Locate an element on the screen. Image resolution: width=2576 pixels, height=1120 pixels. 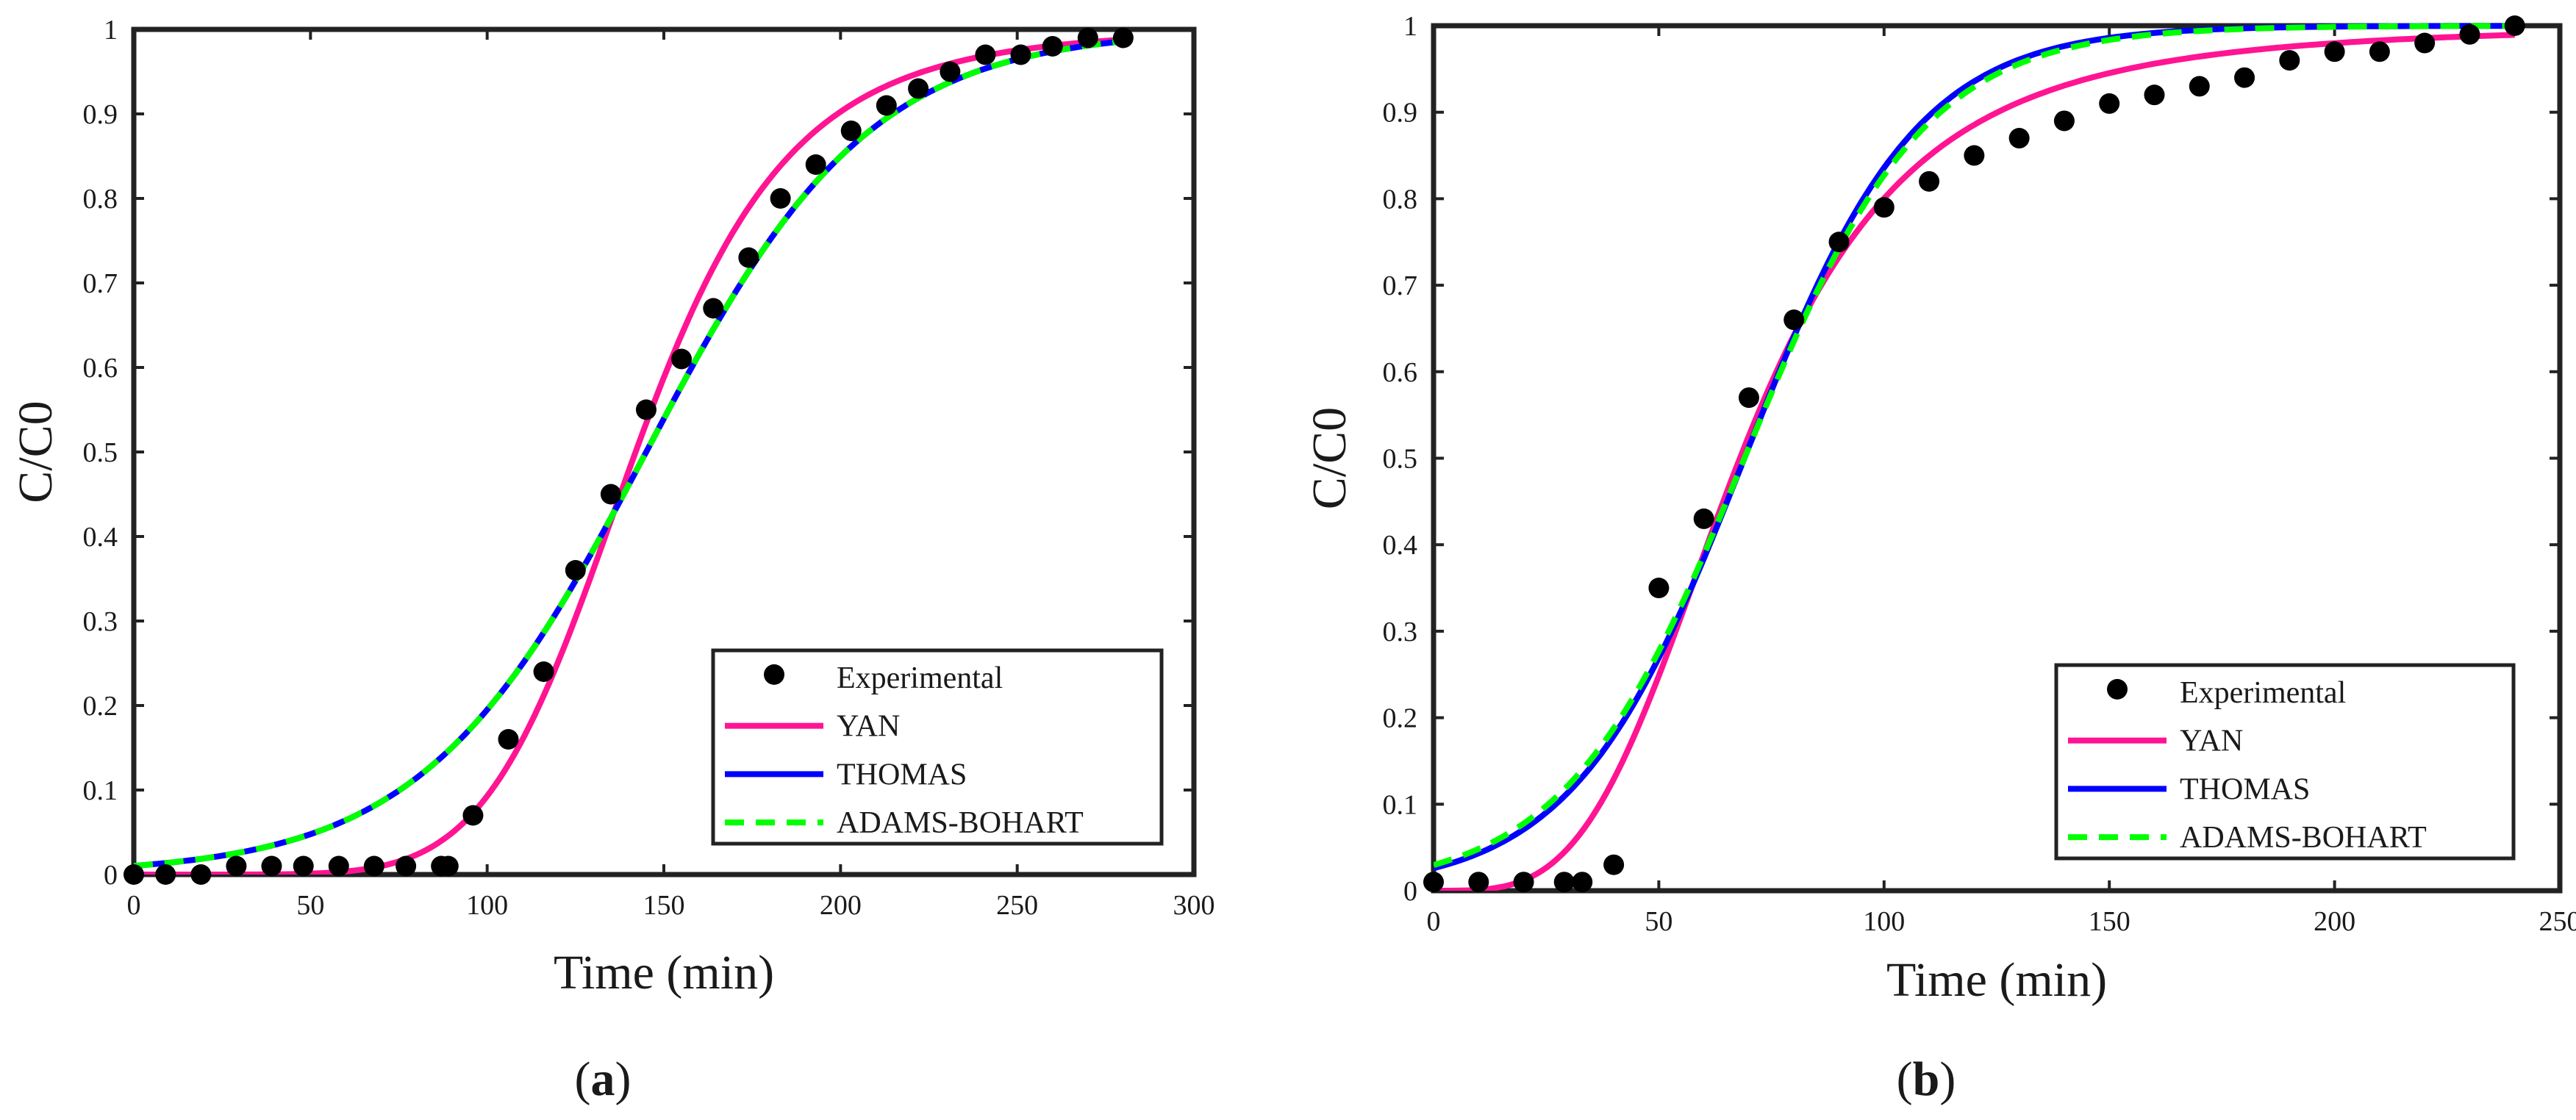
y-tick-label: 0 is located at coordinates (1410, 891).